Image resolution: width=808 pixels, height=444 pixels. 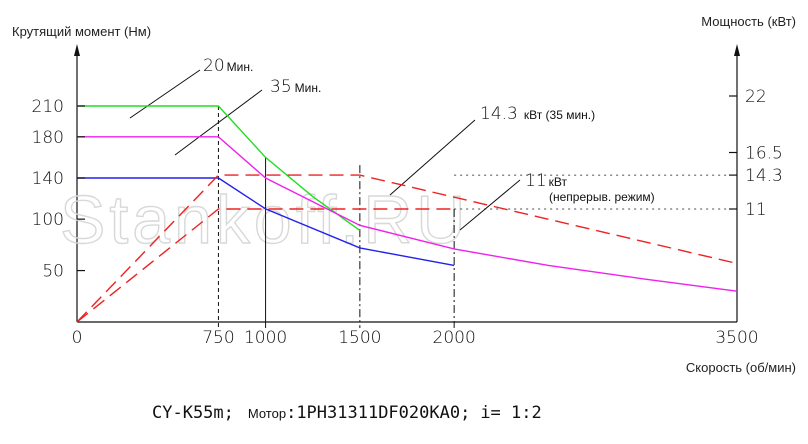 What do you see at coordinates (756, 97) in the screenshot?
I see `y-right-tick-label: 22` at bounding box center [756, 97].